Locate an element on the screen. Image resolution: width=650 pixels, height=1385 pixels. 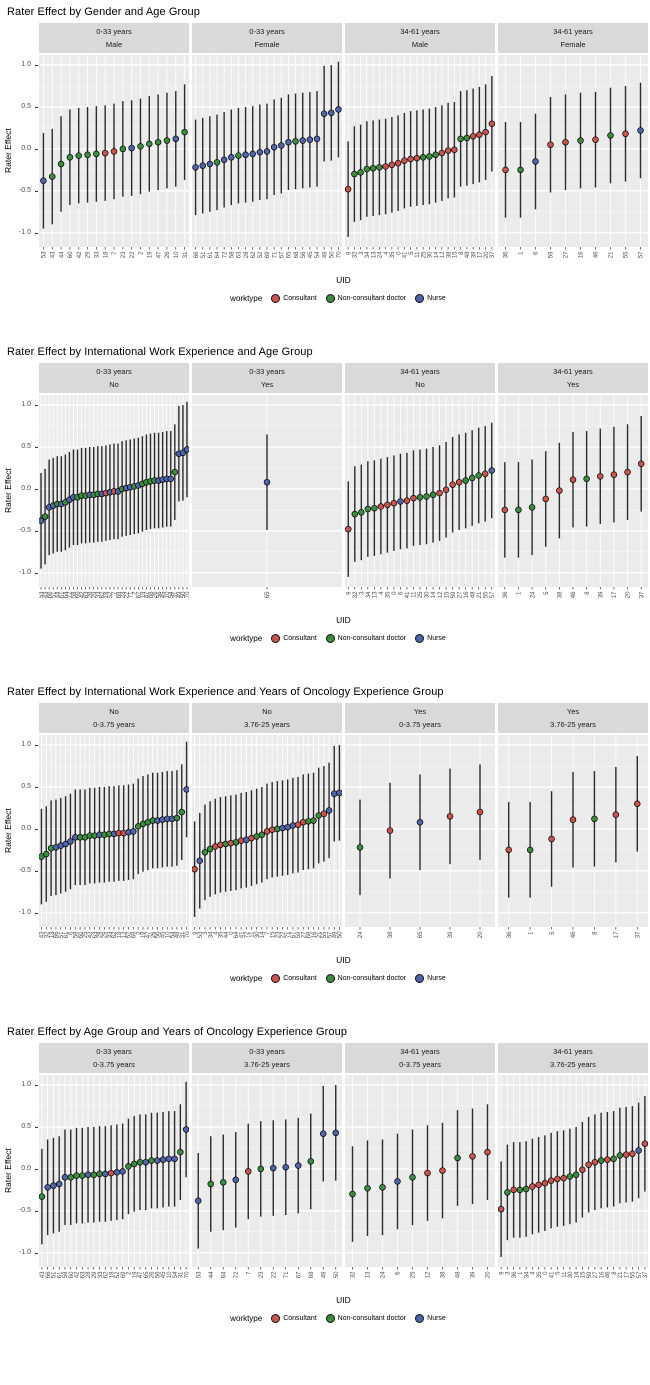
x-tick-label: 46 is located at coordinates (574, 594).